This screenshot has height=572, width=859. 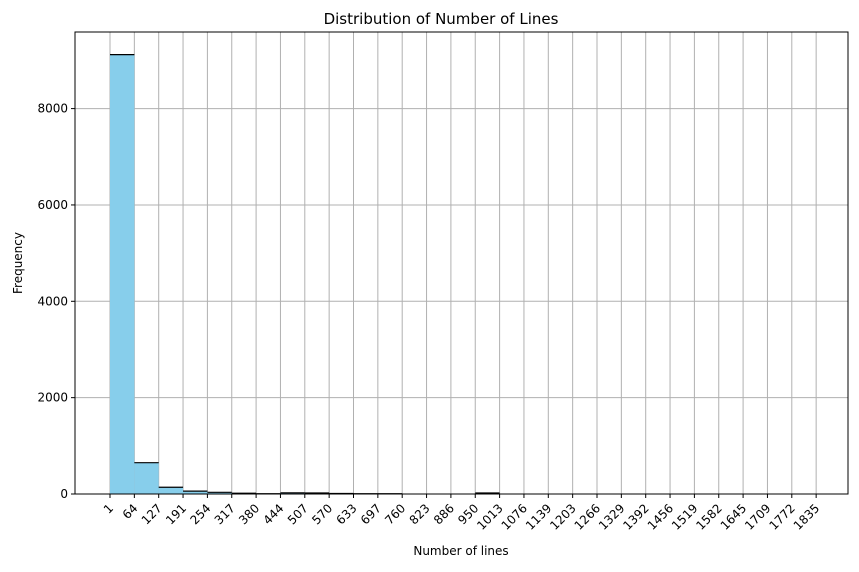 What do you see at coordinates (538, 516) in the screenshot?
I see `x-tick-label: 1139` at bounding box center [538, 516].